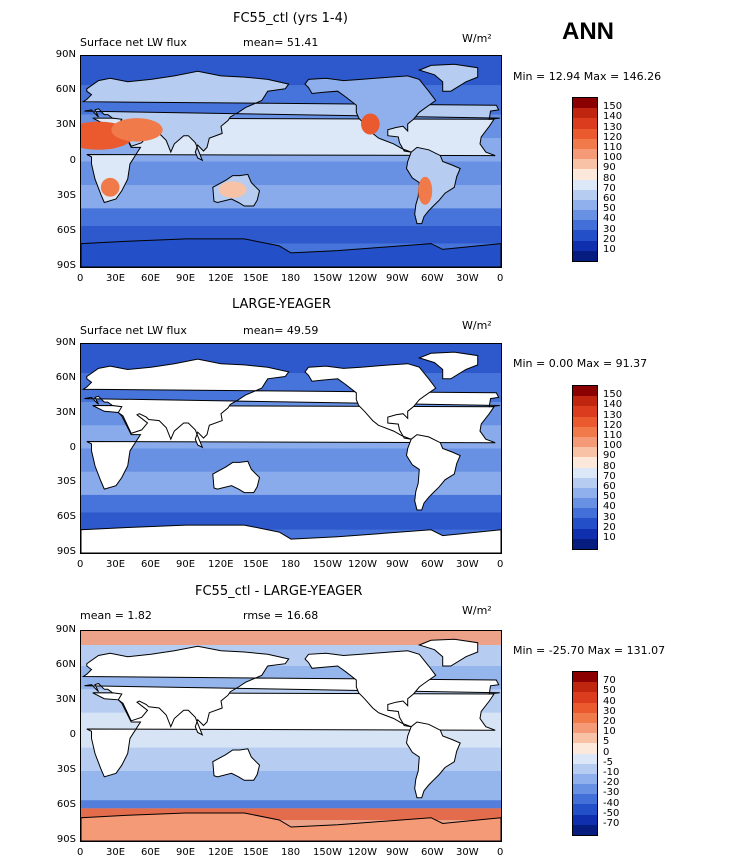  What do you see at coordinates (66, 230) in the screenshot?
I see `lat-tick-label: 60S` at bounding box center [66, 230].